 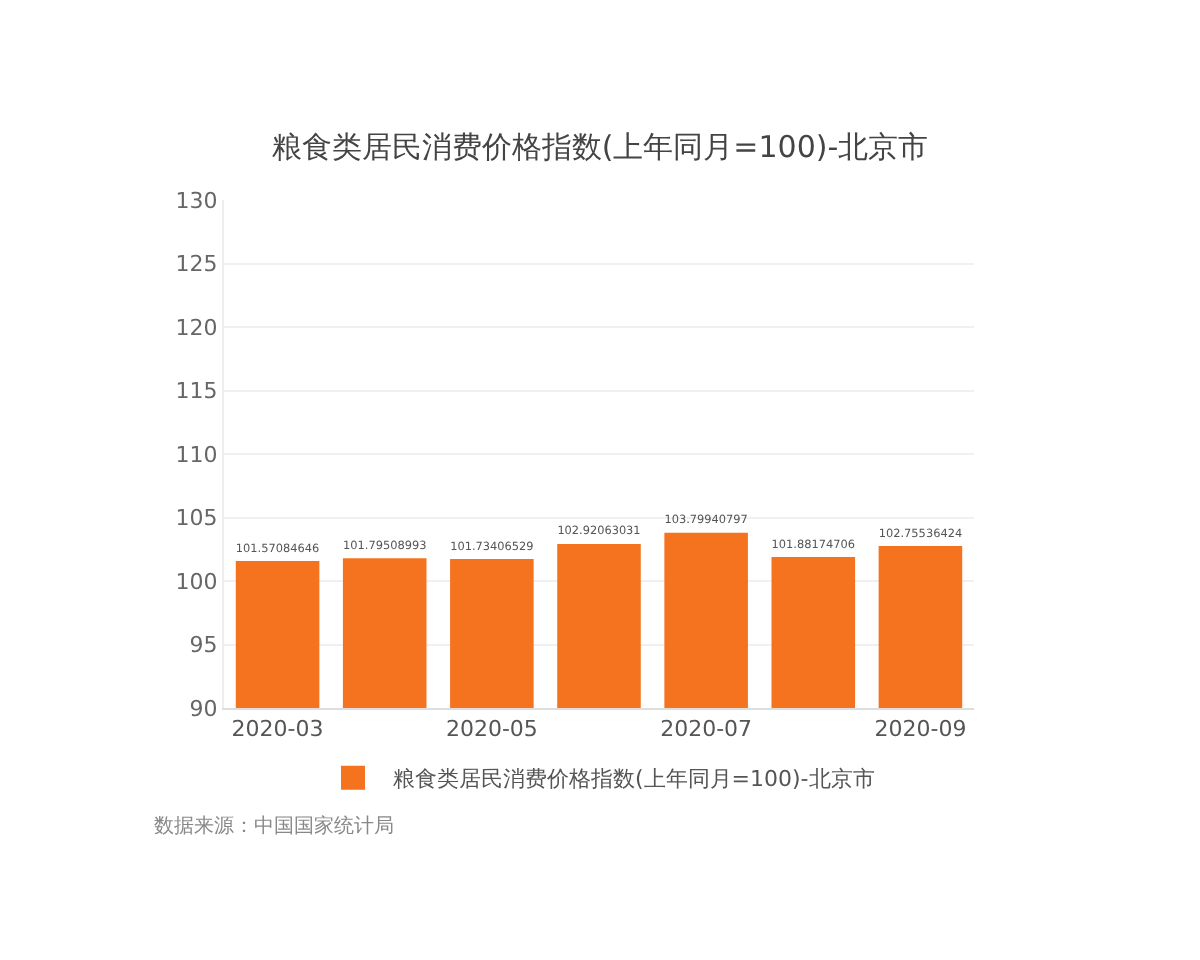 What do you see at coordinates (491, 729) in the screenshot?
I see `x-tick-label: 2020-05` at bounding box center [491, 729].